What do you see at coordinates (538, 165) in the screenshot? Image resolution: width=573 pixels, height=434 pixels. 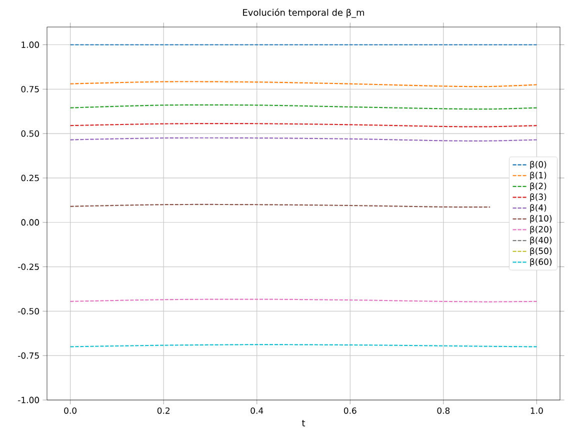 I see `legend-label: β(0)` at bounding box center [538, 165].